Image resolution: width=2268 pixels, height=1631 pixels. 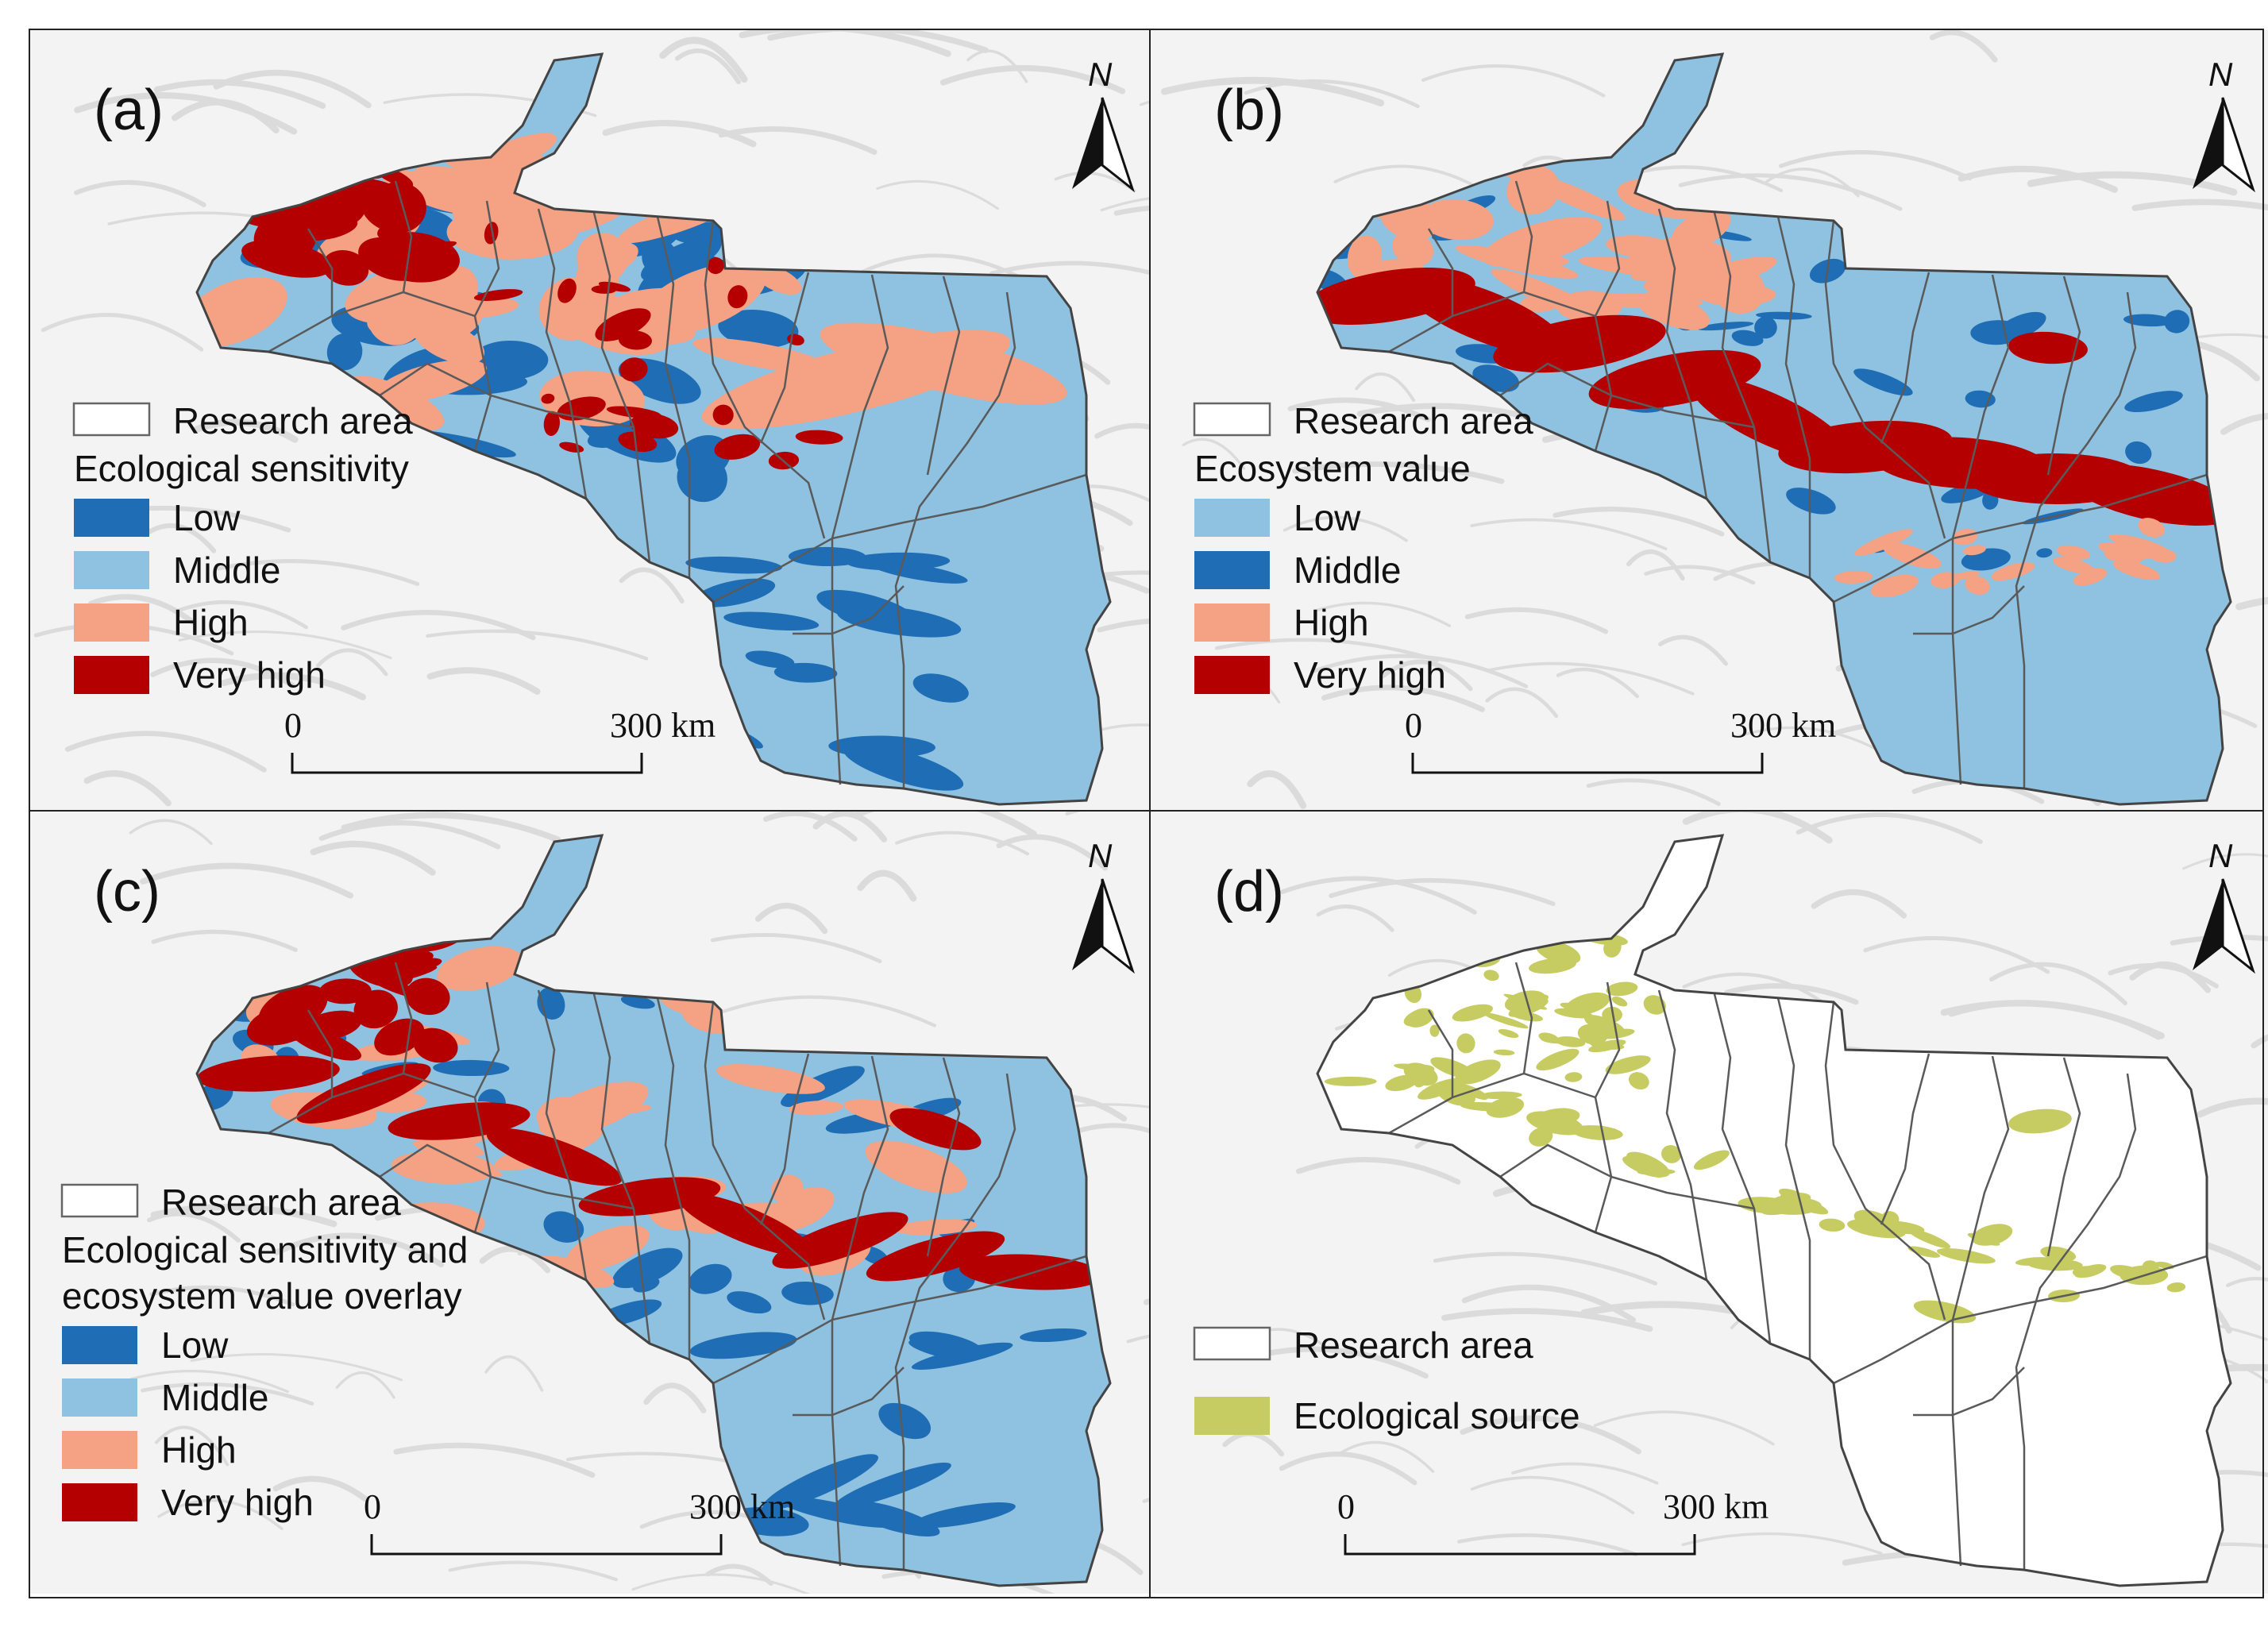 I want to click on panel-label: (c), so click(x=127, y=891).